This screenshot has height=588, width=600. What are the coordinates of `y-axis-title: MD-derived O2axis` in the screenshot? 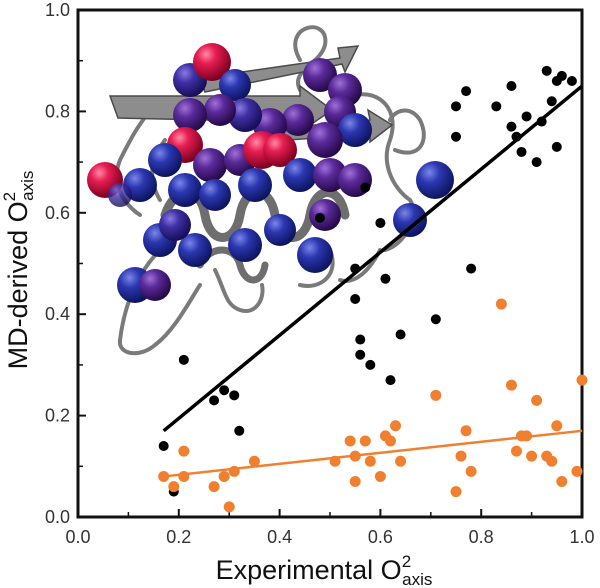 It's located at (18, 270).